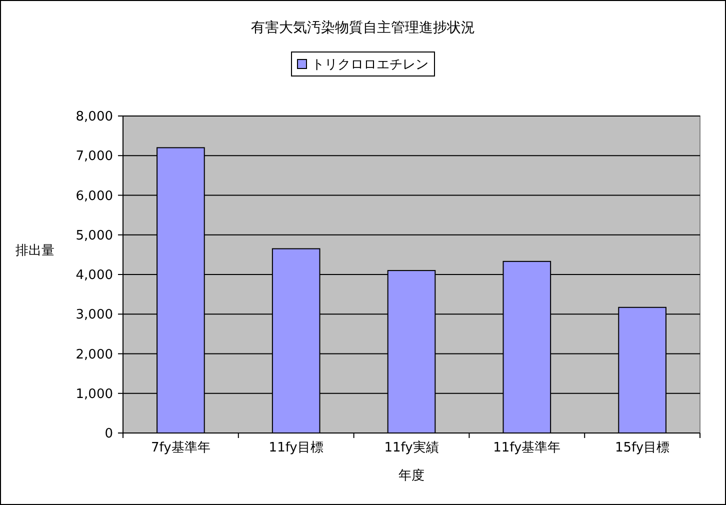  Describe the element at coordinates (411, 448) in the screenshot. I see `x-tick-label: 11fy実績` at that location.